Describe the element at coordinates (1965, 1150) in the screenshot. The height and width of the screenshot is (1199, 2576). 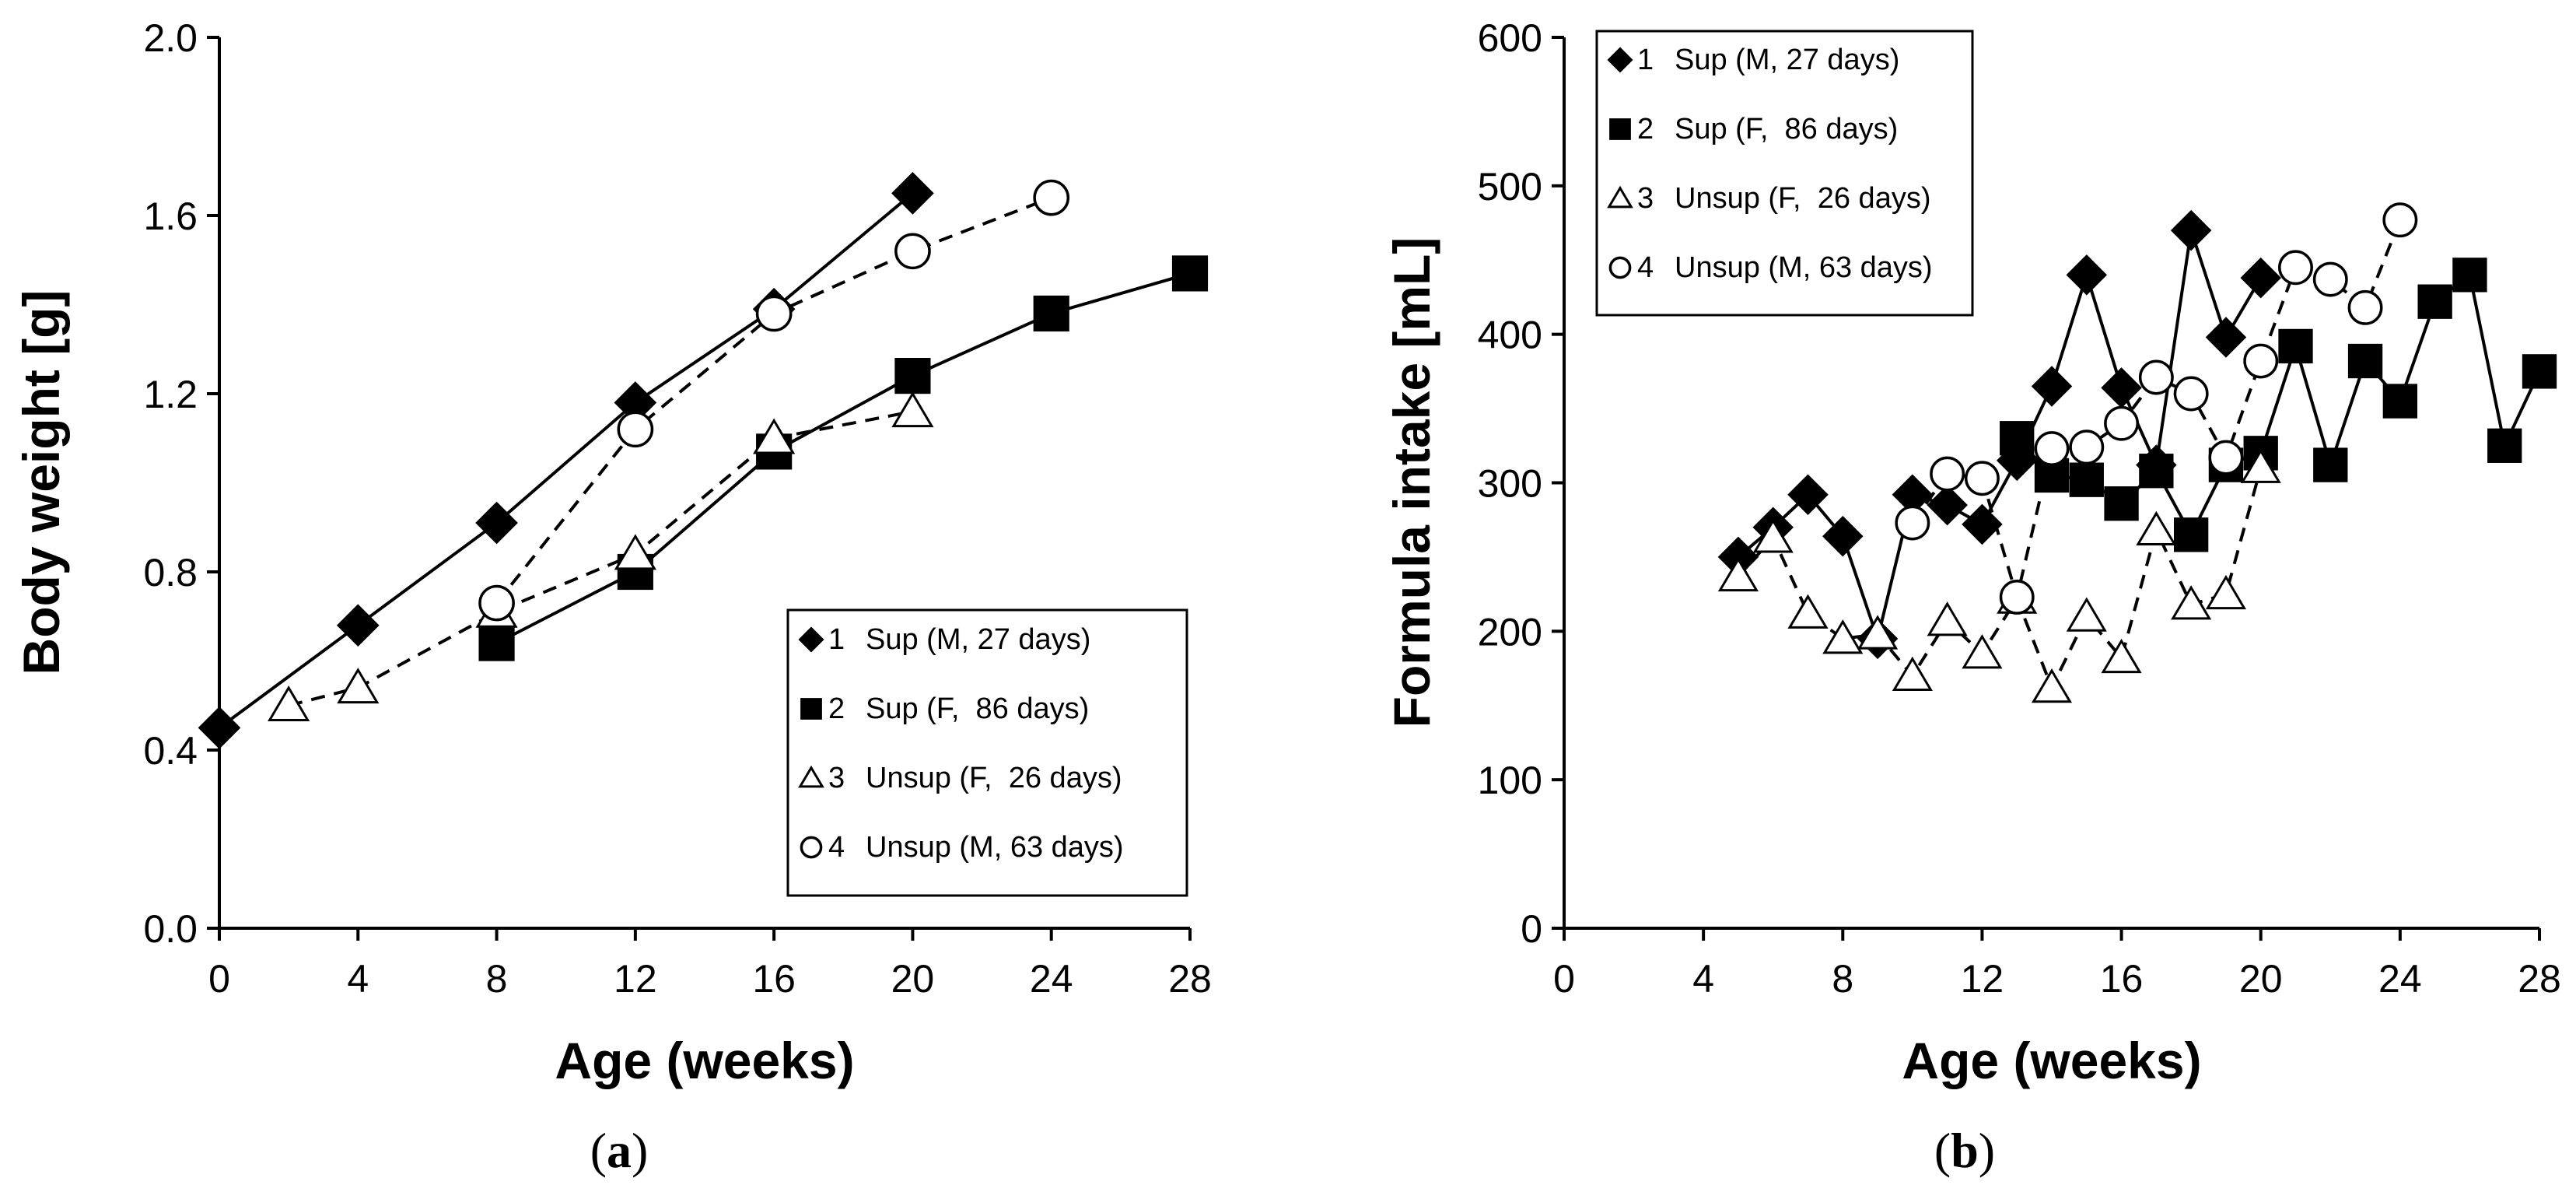
I see `panel-b-caption: (b)` at that location.